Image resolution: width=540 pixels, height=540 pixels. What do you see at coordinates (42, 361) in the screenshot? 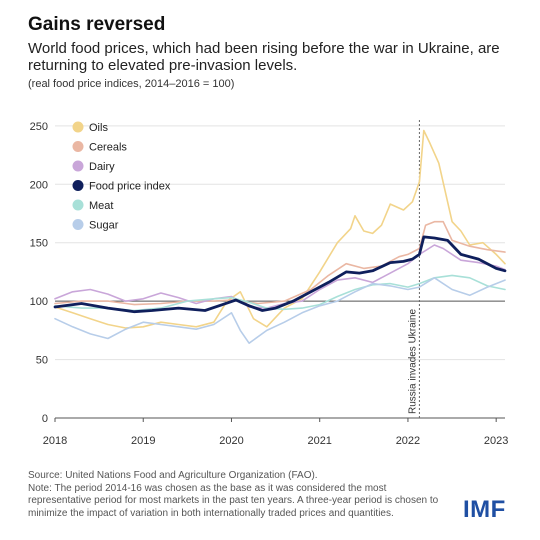
I see `y-tick-label: 50` at bounding box center [42, 361].